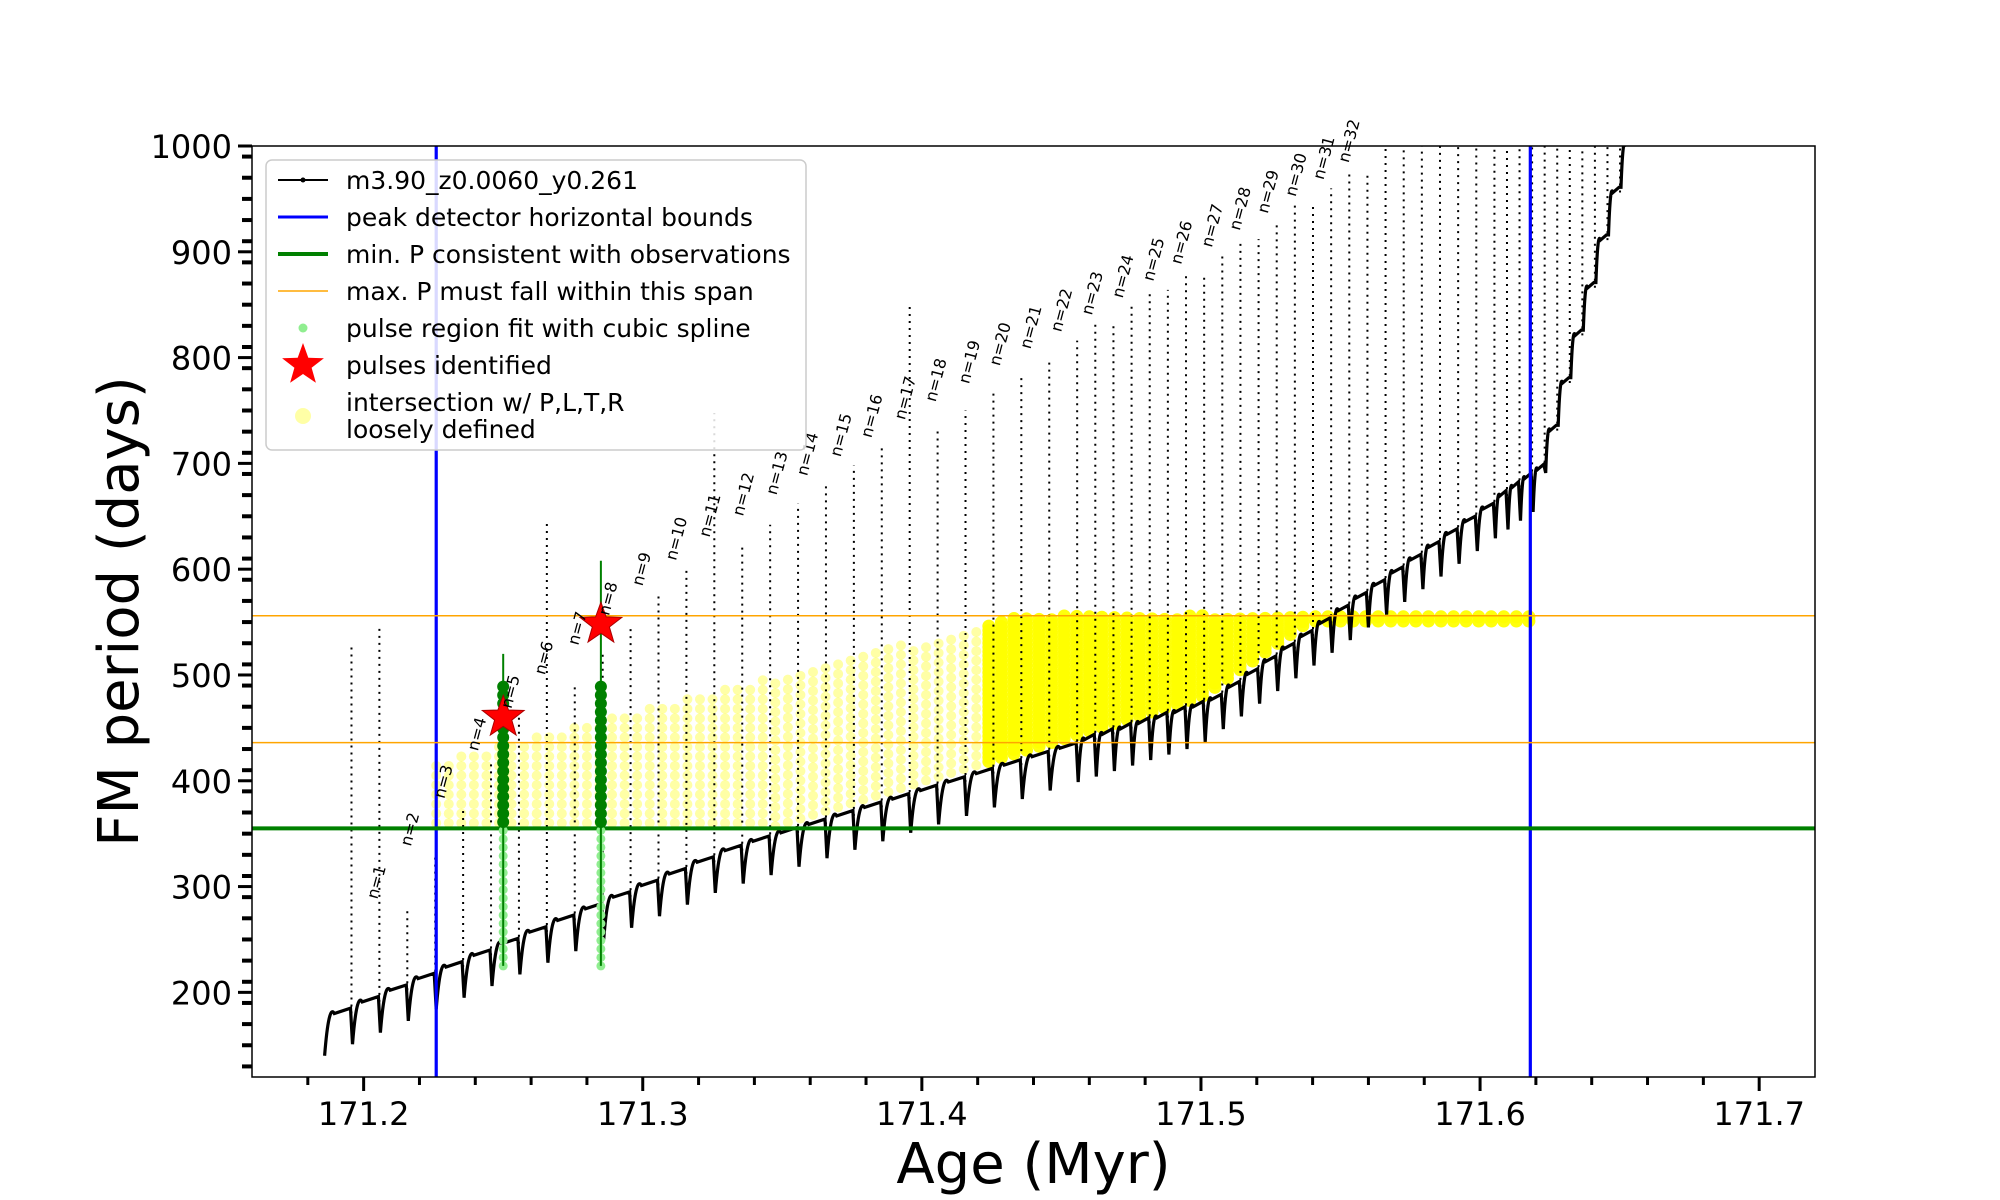 This screenshot has width=2000, height=1200. I want to click on legend-label: intersection w/ P,L,T,R, so click(485, 402).